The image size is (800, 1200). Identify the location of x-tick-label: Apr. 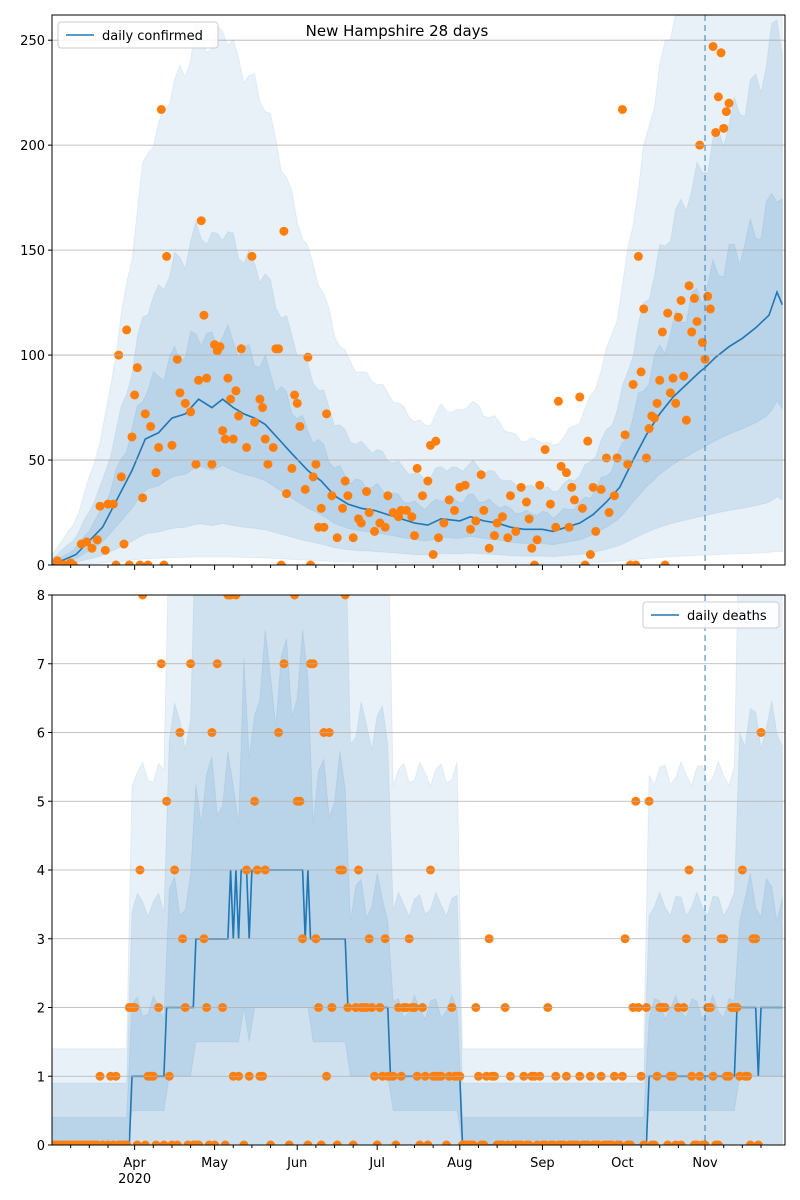
(134, 1163).